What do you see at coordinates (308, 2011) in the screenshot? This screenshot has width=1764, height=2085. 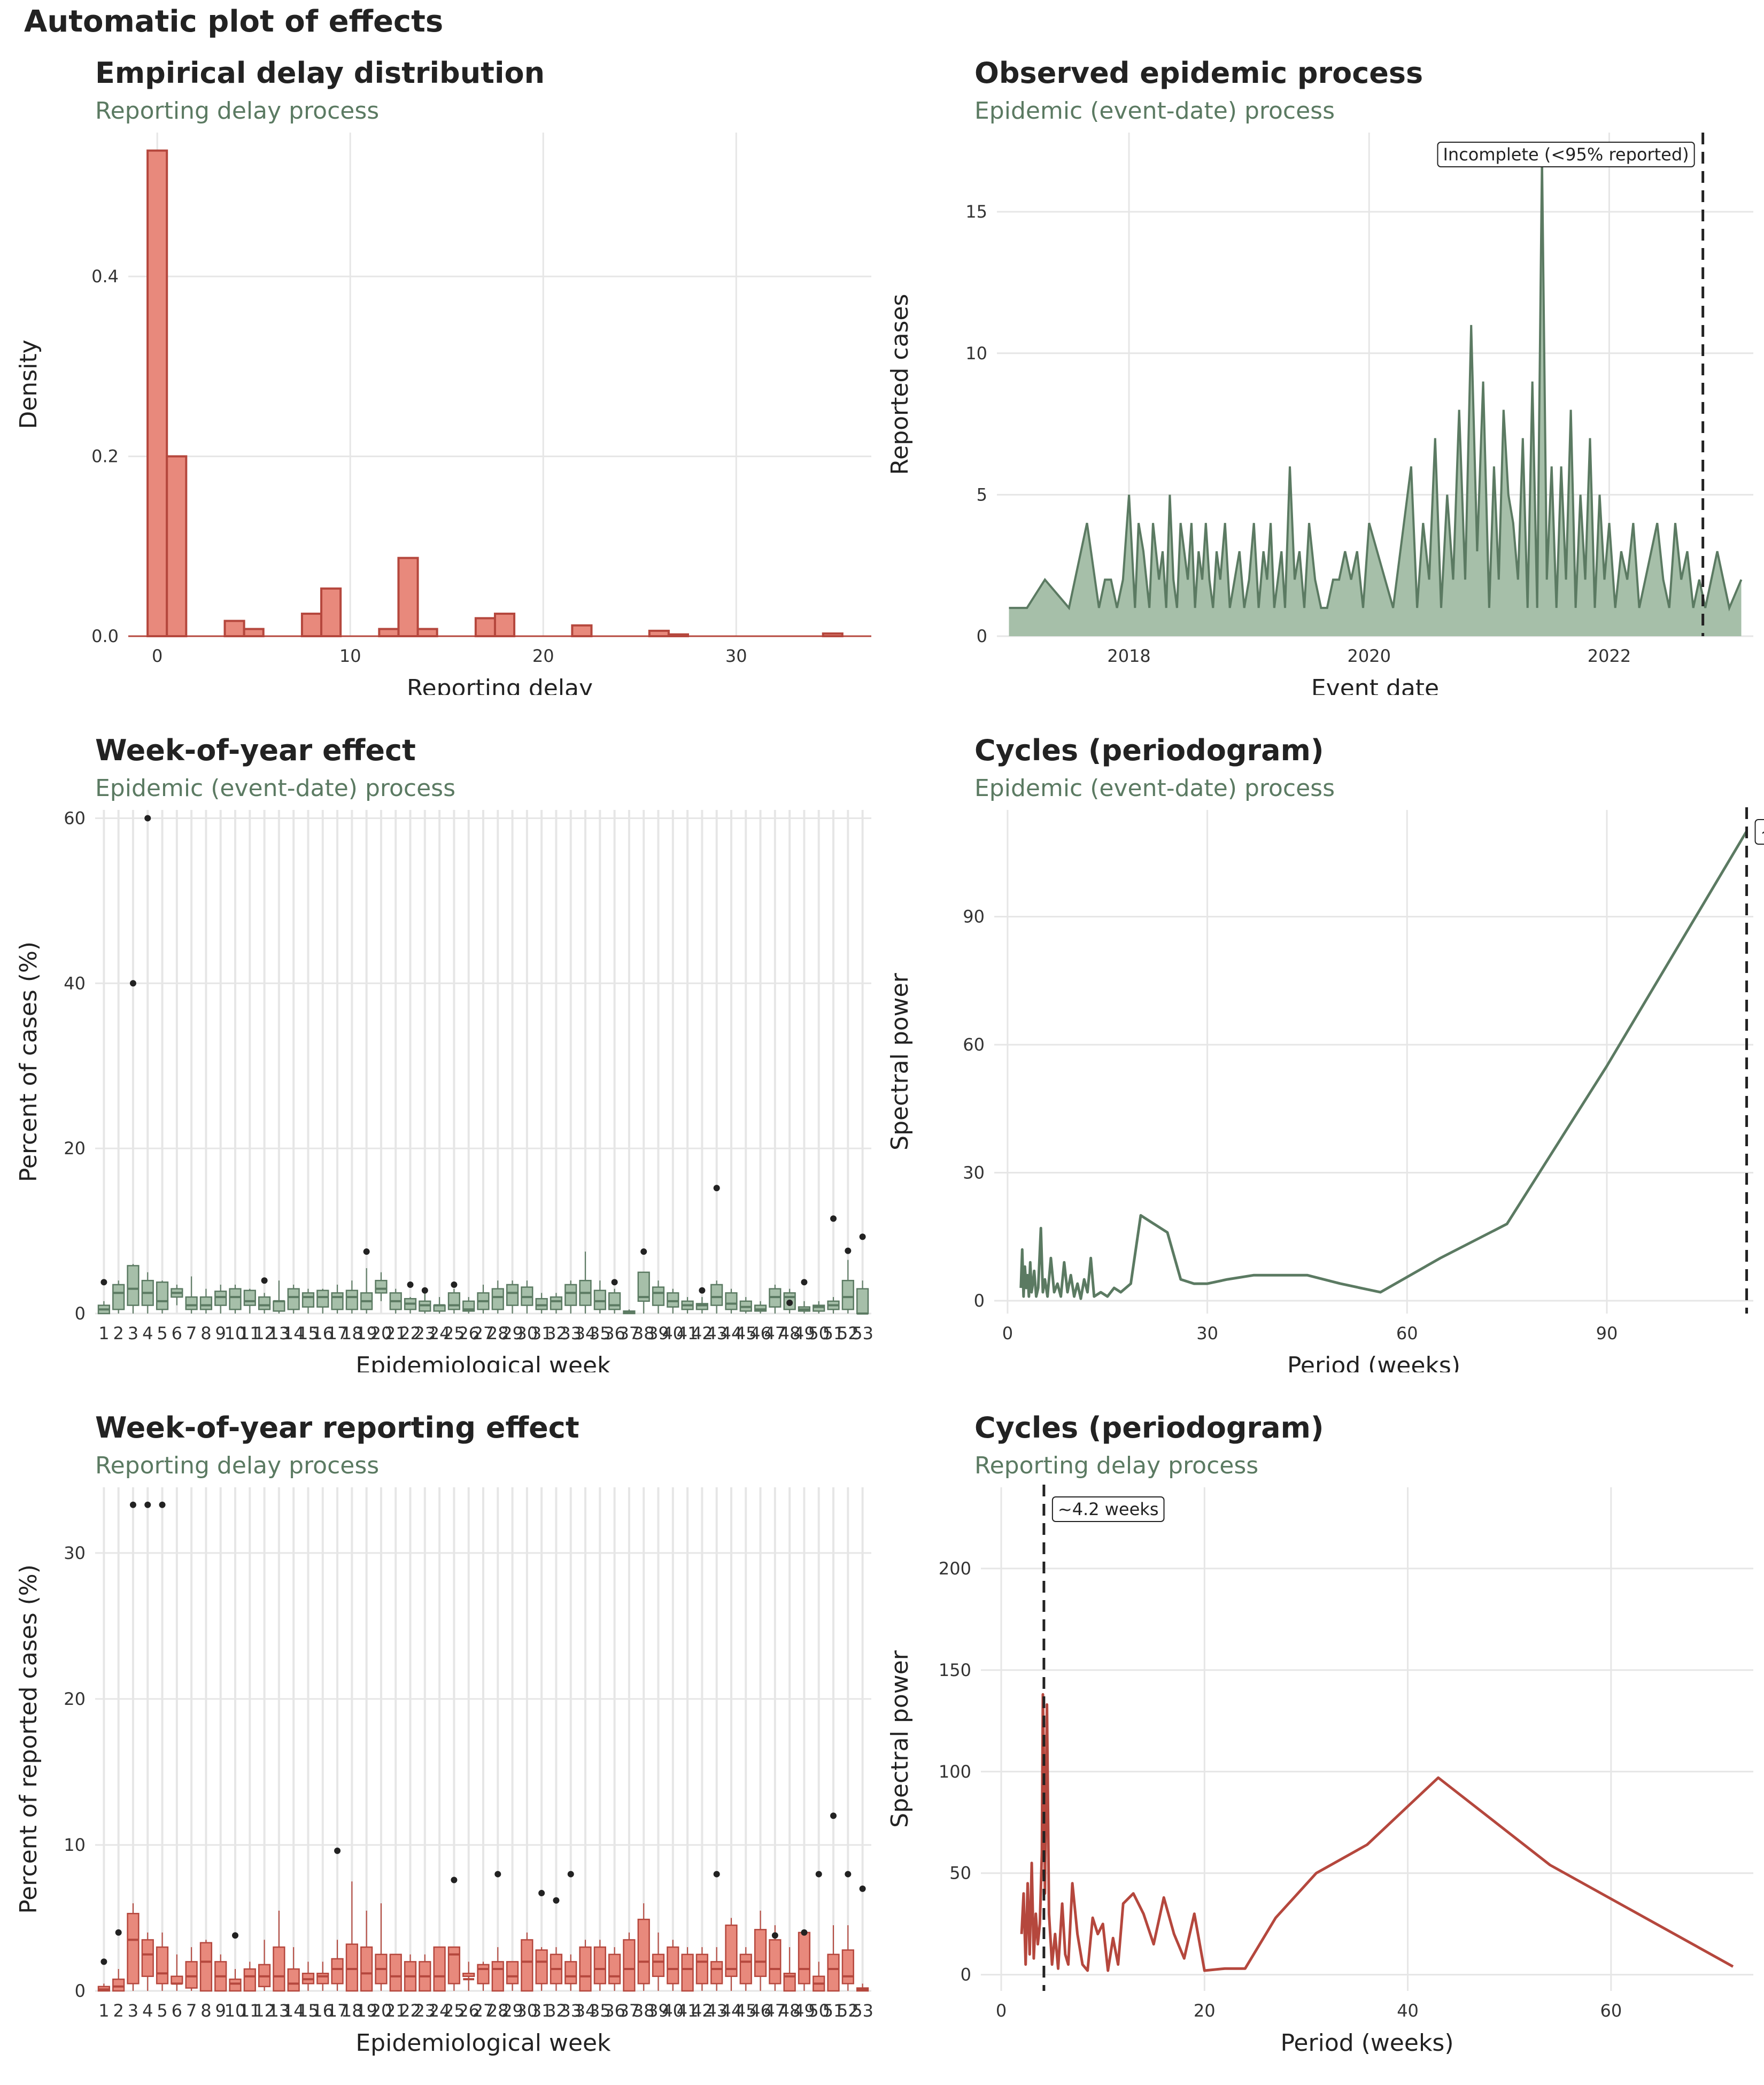 I see `x-tick-label: 15` at bounding box center [308, 2011].